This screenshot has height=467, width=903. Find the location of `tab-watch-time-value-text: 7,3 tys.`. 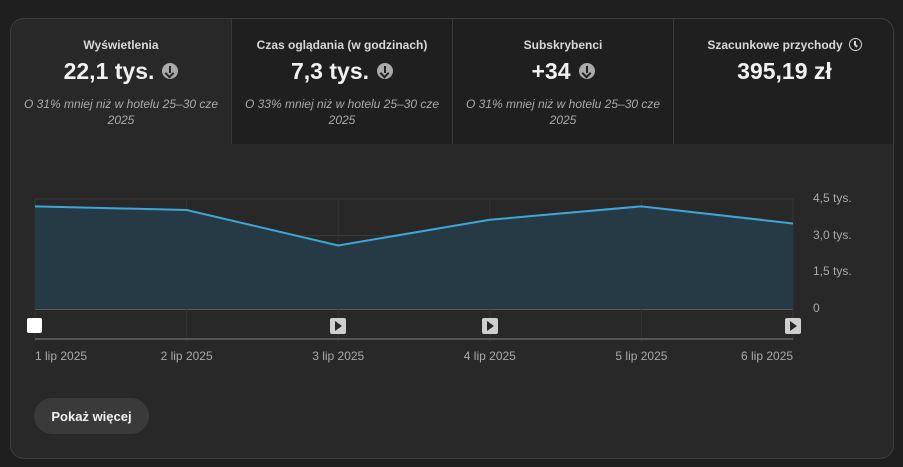

tab-watch-time-value-text: 7,3 tys. is located at coordinates (330, 70).